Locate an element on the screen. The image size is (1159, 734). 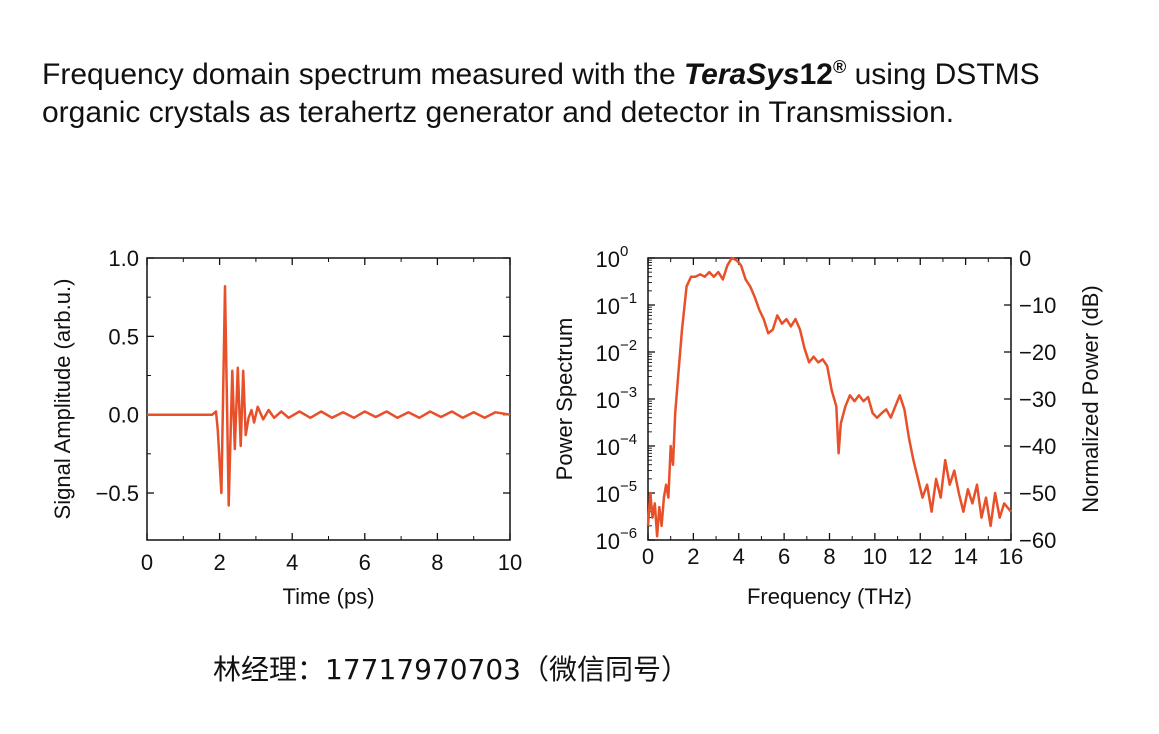
time-x-tick-label: 0 is located at coordinates (147, 562).